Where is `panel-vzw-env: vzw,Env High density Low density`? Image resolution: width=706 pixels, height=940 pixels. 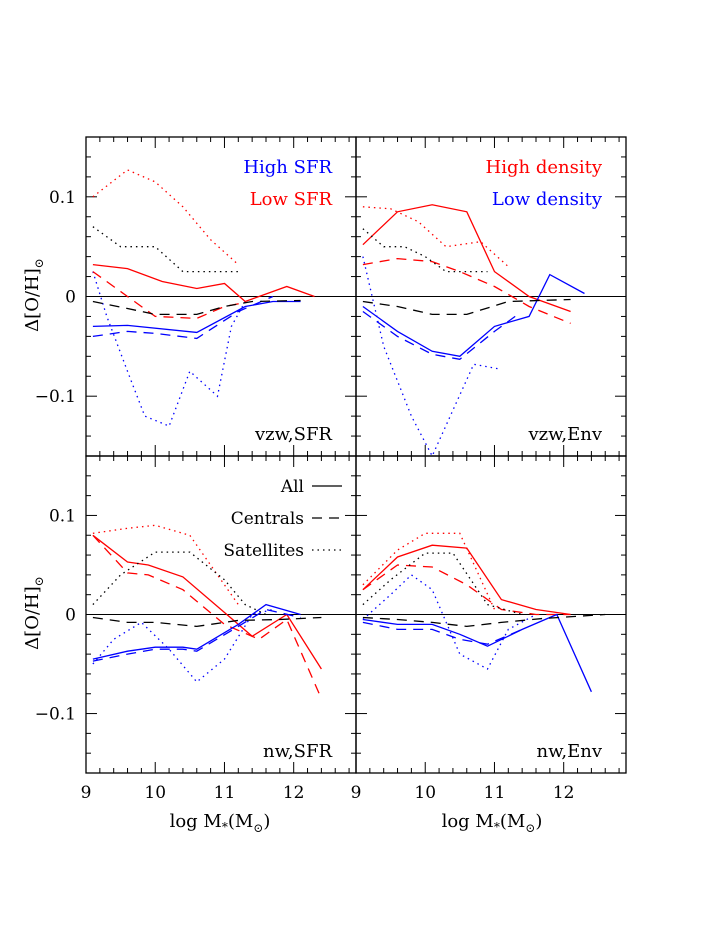
panel-vzw-env: vzw,Env High density Low density is located at coordinates (491, 297).